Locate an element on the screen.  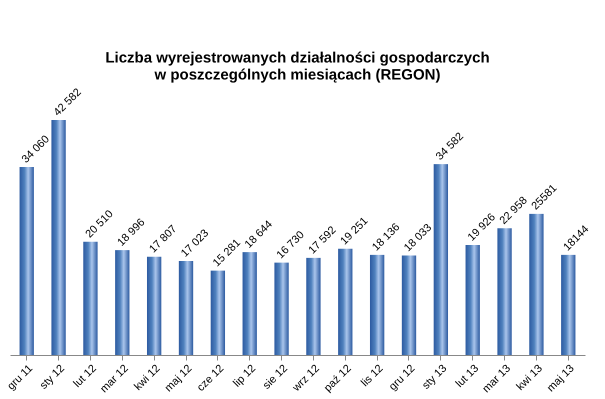
data-label: 34 582 is located at coordinates (450, 146).